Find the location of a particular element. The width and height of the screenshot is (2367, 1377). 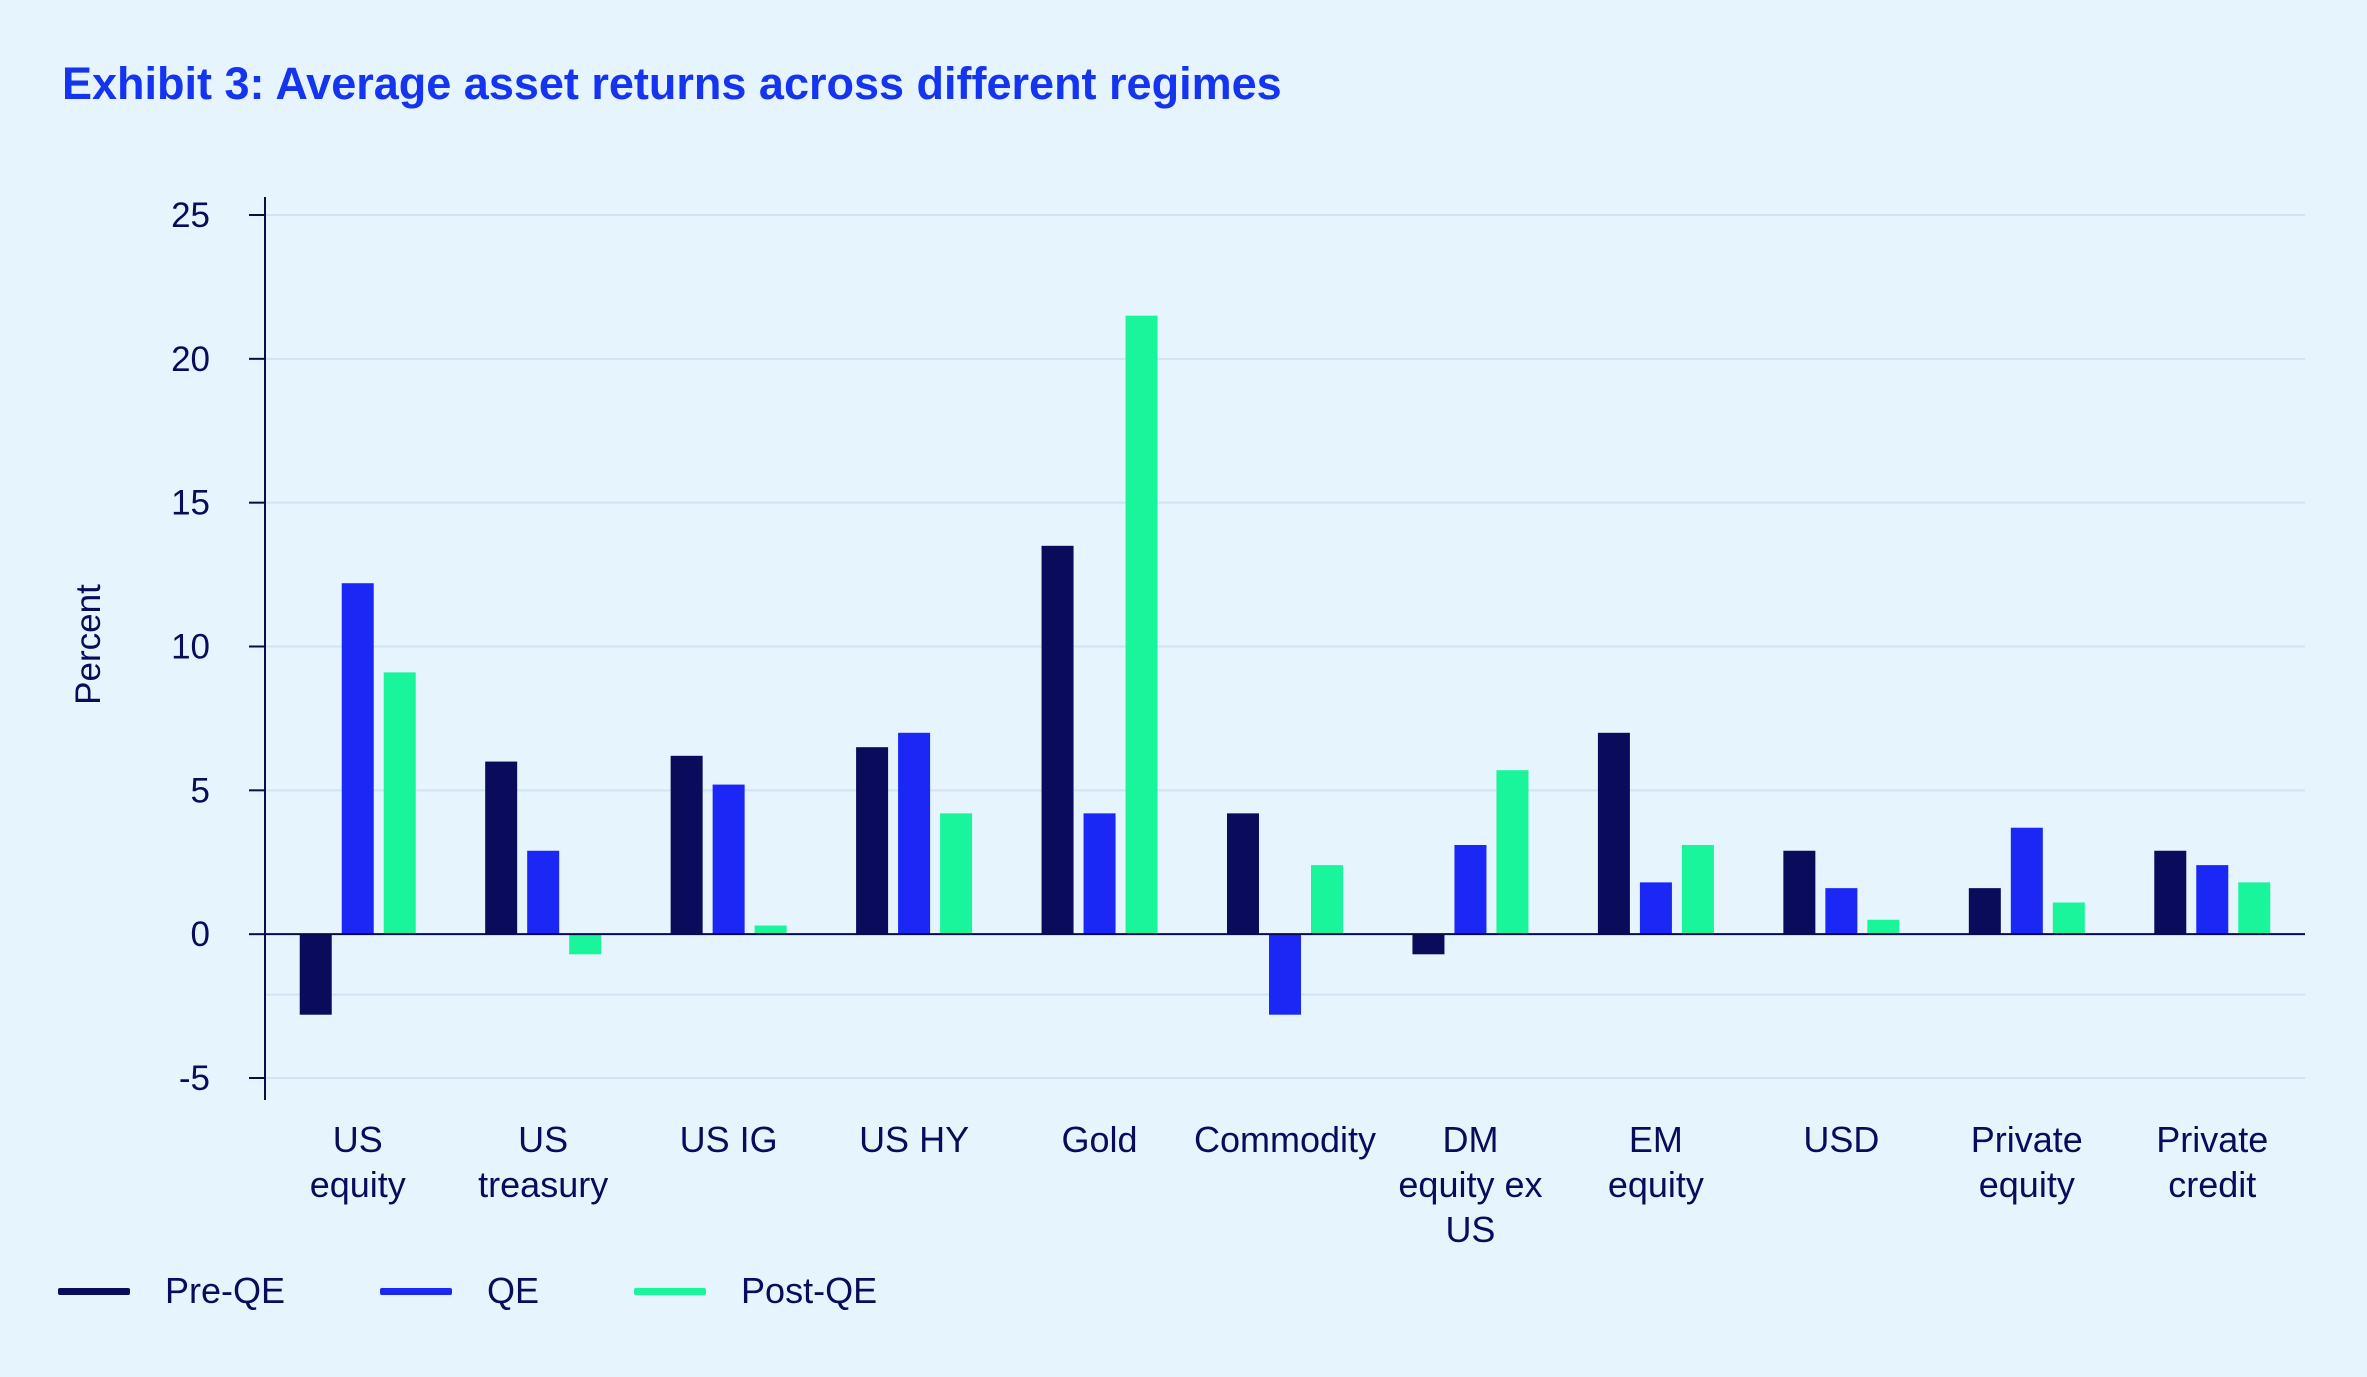

legend-item-pre-qe: Pre-QE is located at coordinates (171, 1291).